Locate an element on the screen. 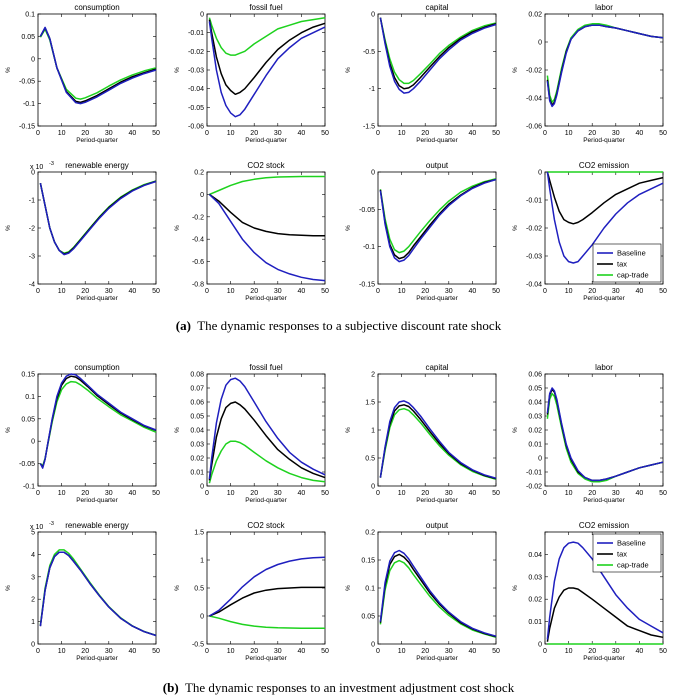 Image resolution: width=677 pixels, height=698 pixels. chart-title: capital is located at coordinates (436, 7).